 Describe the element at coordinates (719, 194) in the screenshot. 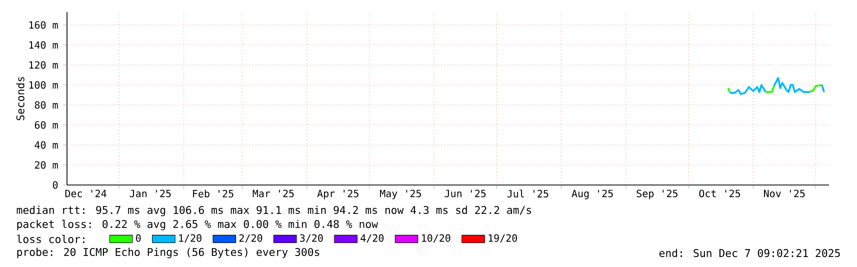

I see `x-tick-label: Oct '25` at that location.